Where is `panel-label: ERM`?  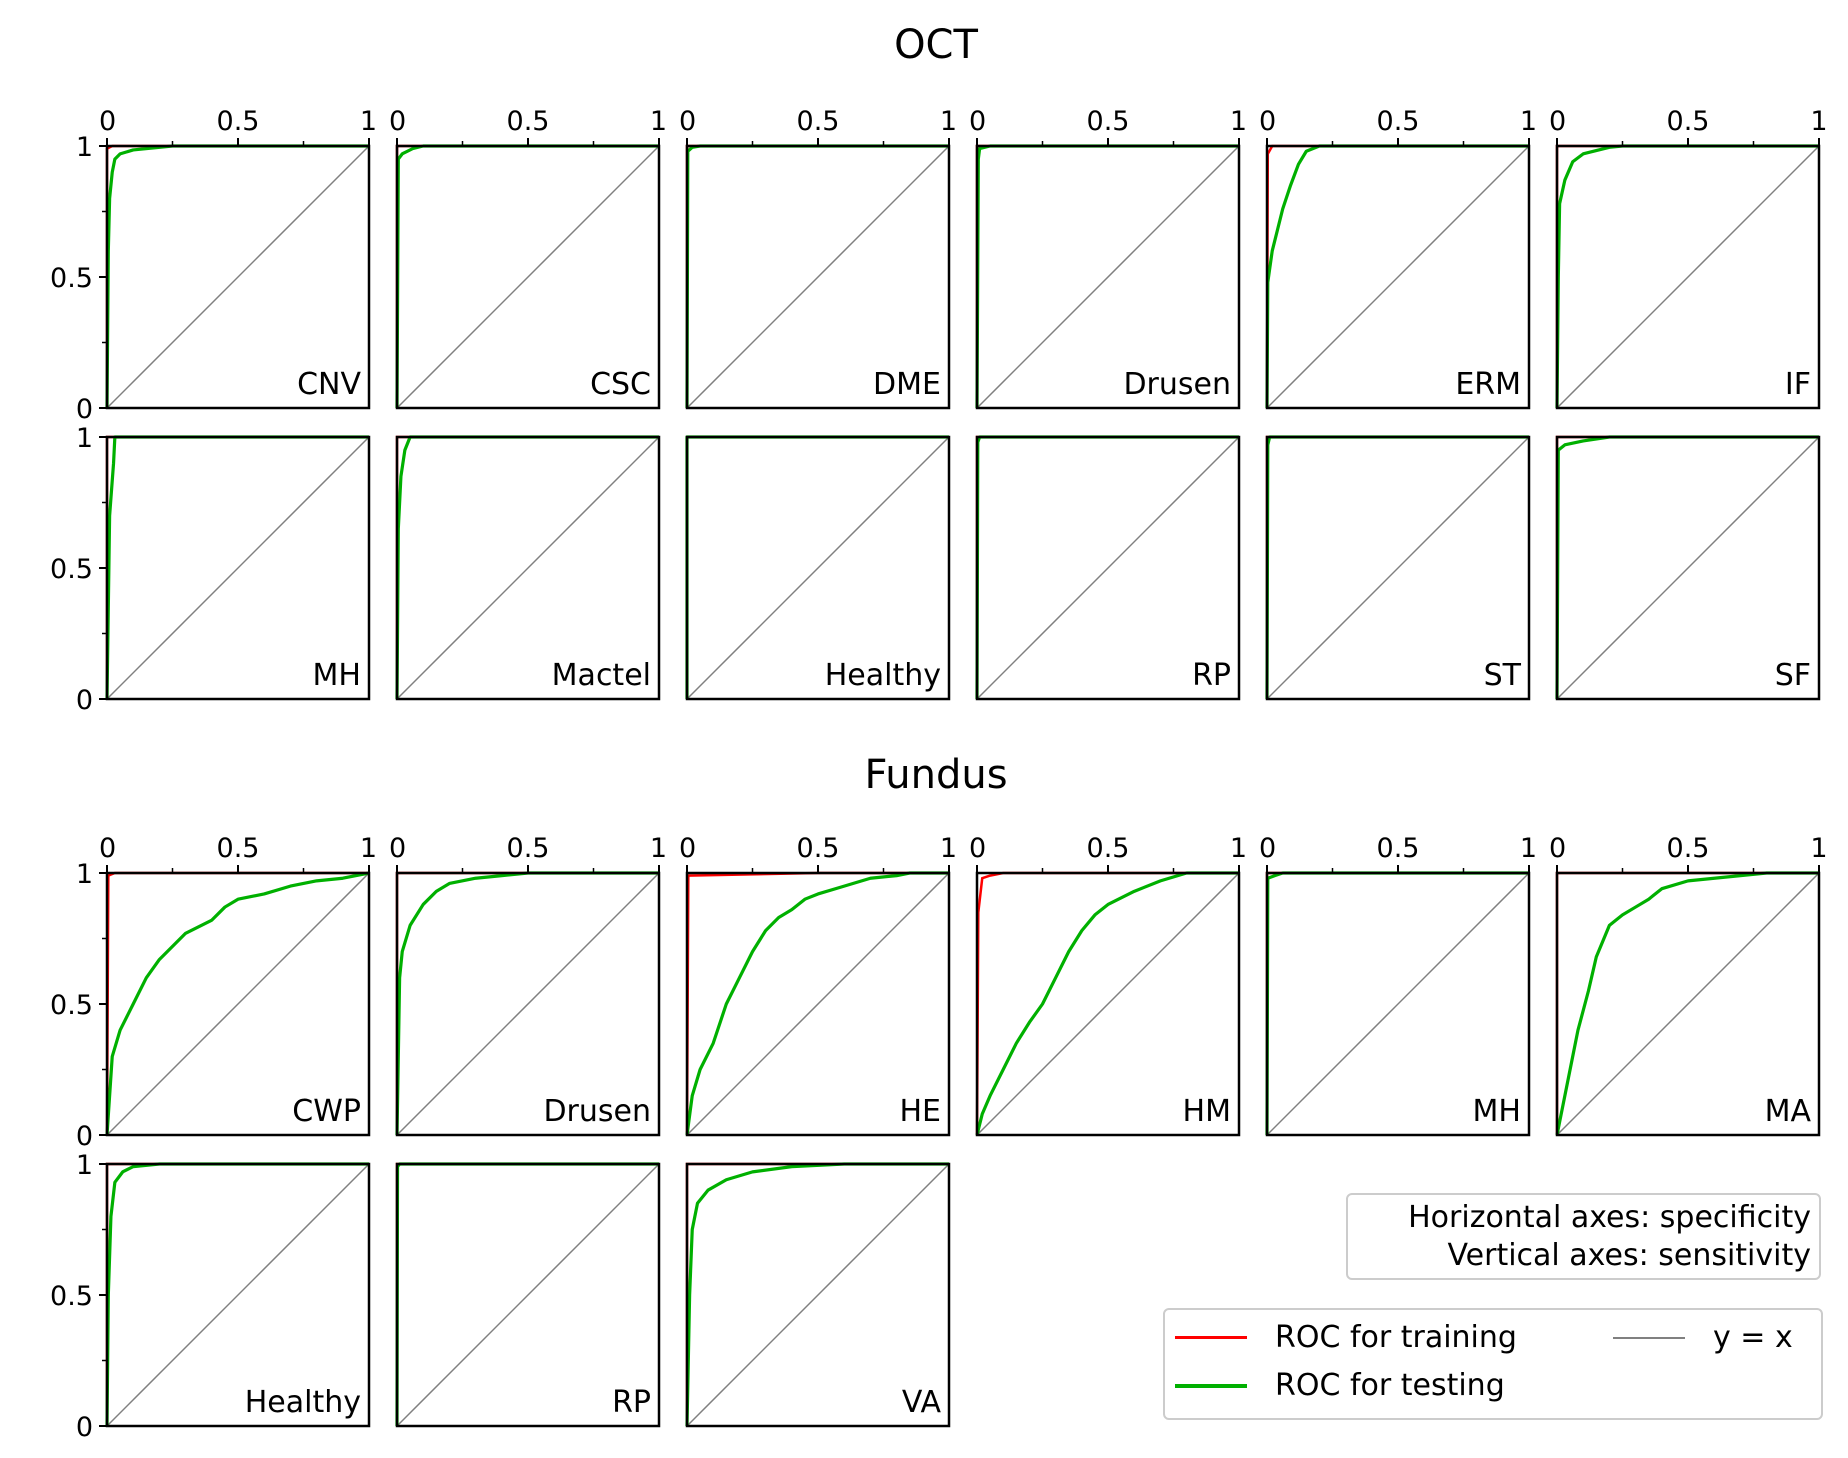
panel-label: ERM is located at coordinates (1488, 384).